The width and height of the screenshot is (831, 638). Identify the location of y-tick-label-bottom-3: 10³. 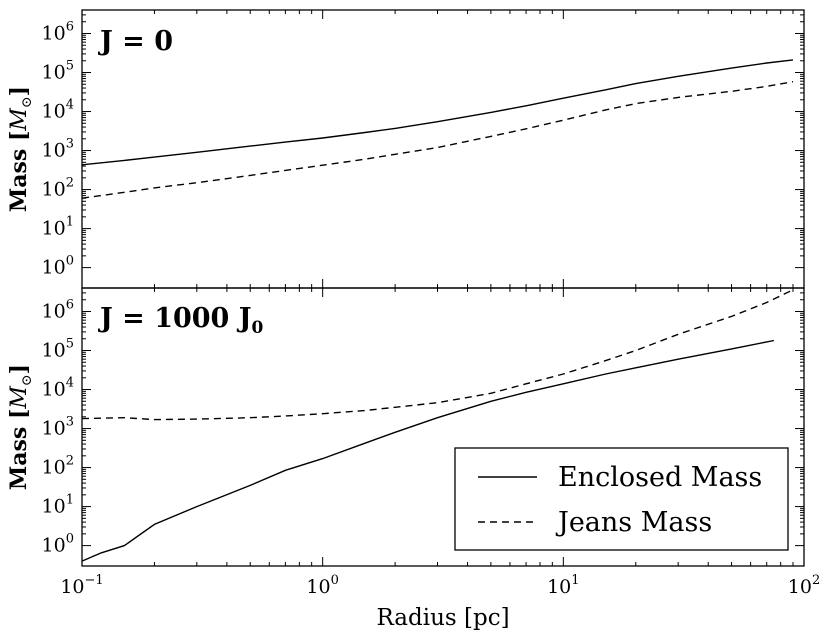
(58, 427).